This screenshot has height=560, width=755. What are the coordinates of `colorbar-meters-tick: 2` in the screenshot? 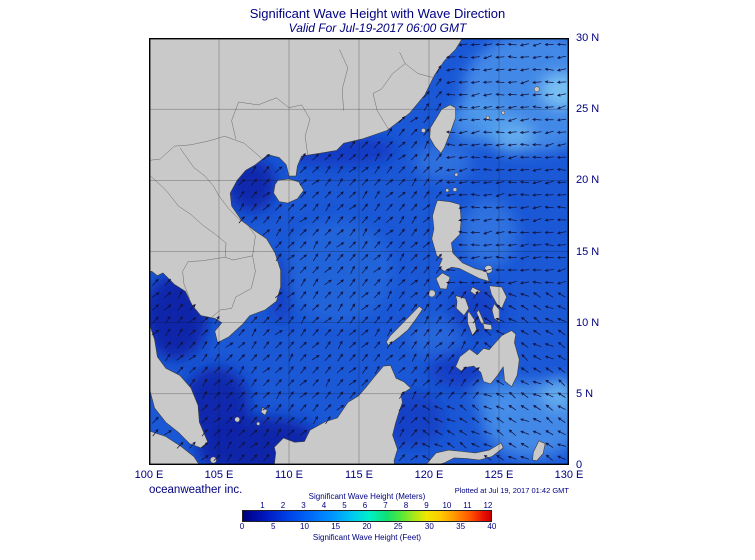 It's located at (283, 505).